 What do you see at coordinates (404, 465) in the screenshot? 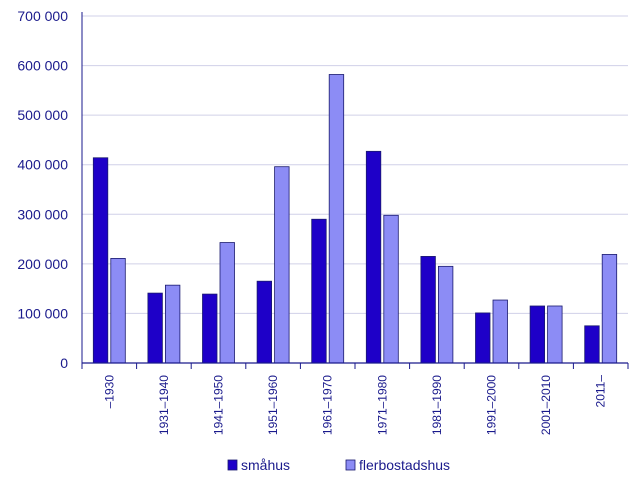
I see `legend-label: flerbostadshus` at bounding box center [404, 465].